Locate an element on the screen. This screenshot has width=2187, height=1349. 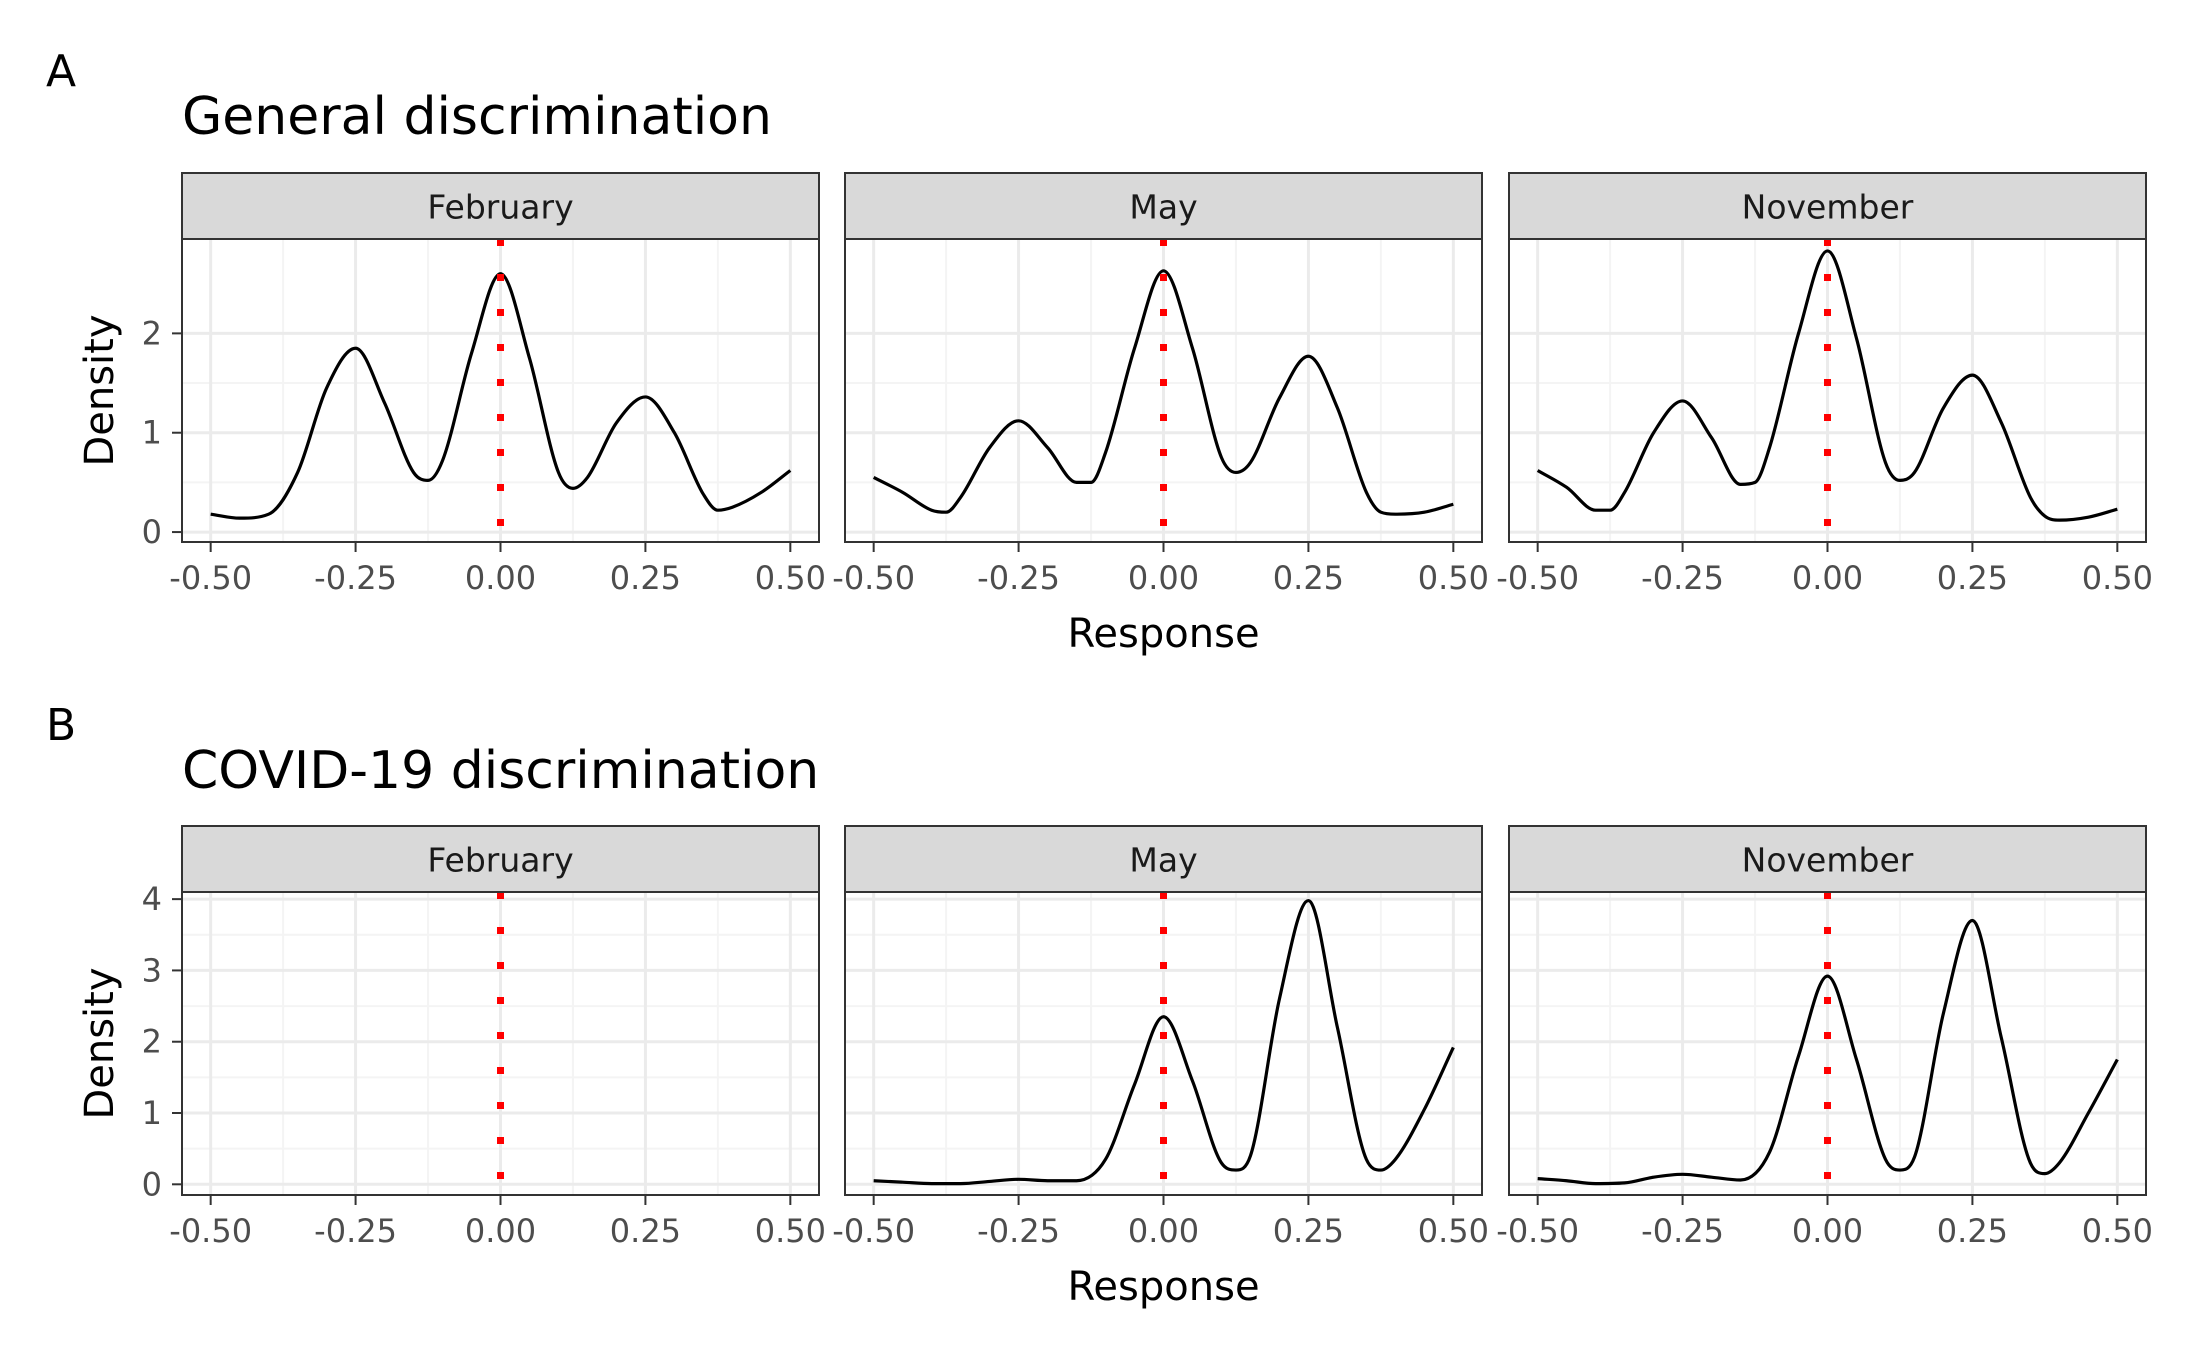
y-tick-label: 4 is located at coordinates (152, 899).